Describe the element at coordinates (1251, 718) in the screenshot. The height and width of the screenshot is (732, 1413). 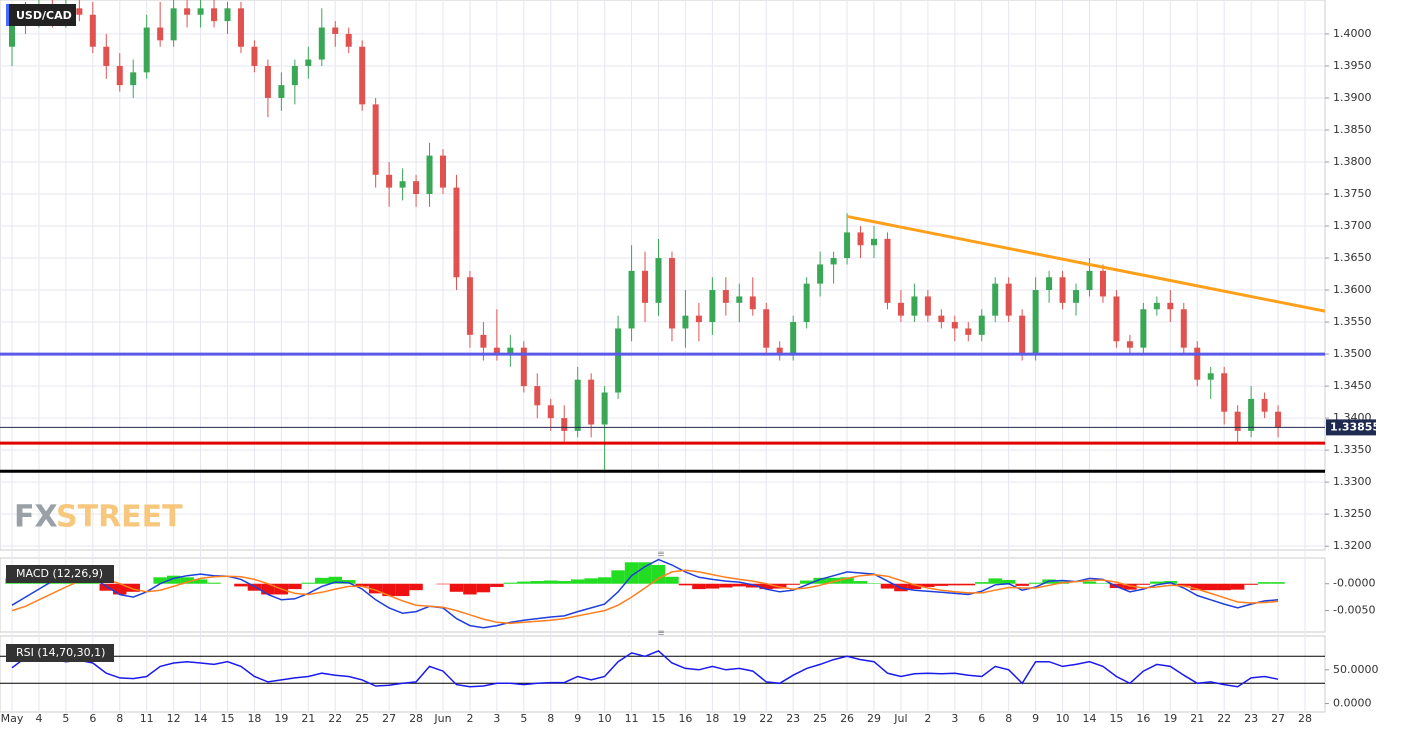
I see `x-tick-label: 23` at that location.